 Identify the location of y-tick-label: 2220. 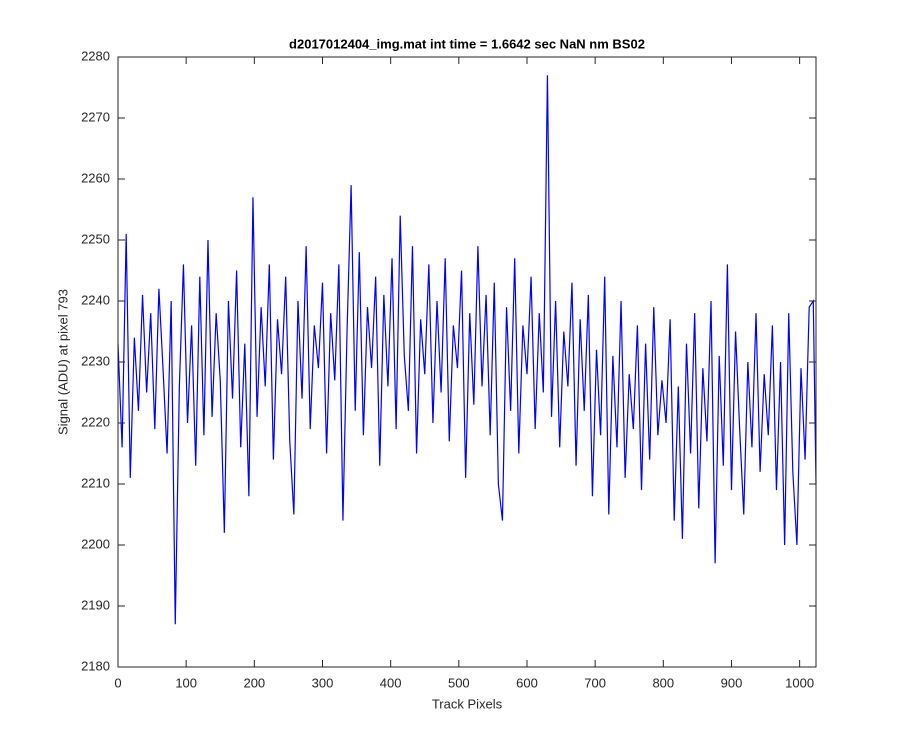
(95, 421).